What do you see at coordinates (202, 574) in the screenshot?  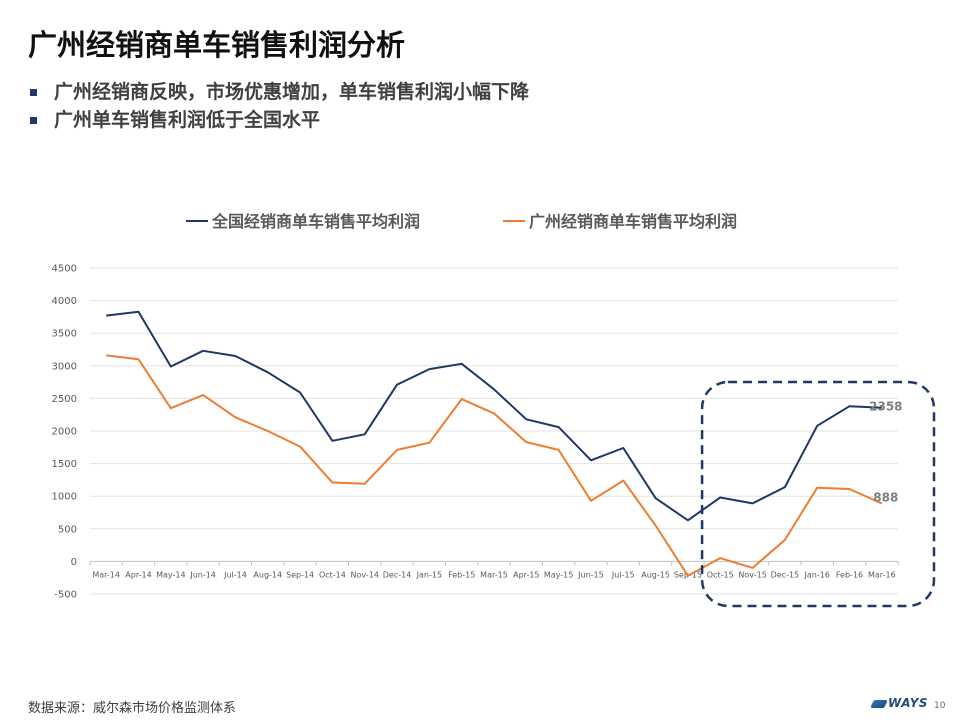 I see `x-tick-label: Jun-14` at bounding box center [202, 574].